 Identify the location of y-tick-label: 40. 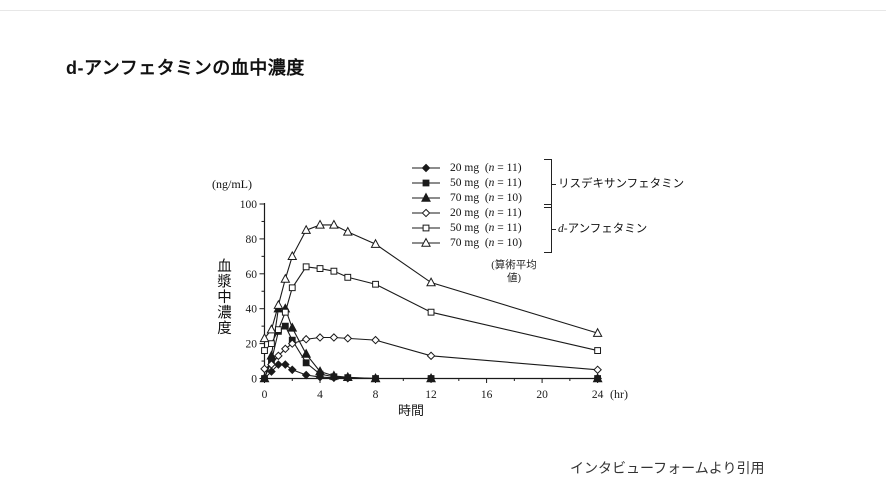
(252, 310).